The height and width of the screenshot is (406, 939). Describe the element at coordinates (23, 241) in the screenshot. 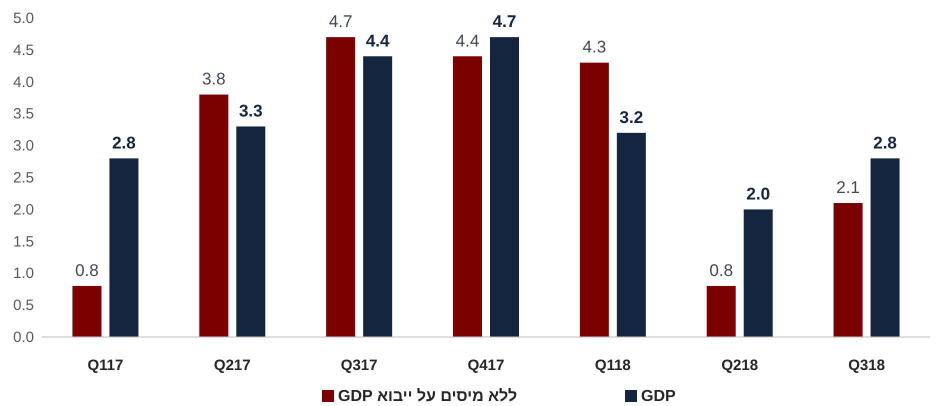

I see `y-tick-label: 1.5` at that location.